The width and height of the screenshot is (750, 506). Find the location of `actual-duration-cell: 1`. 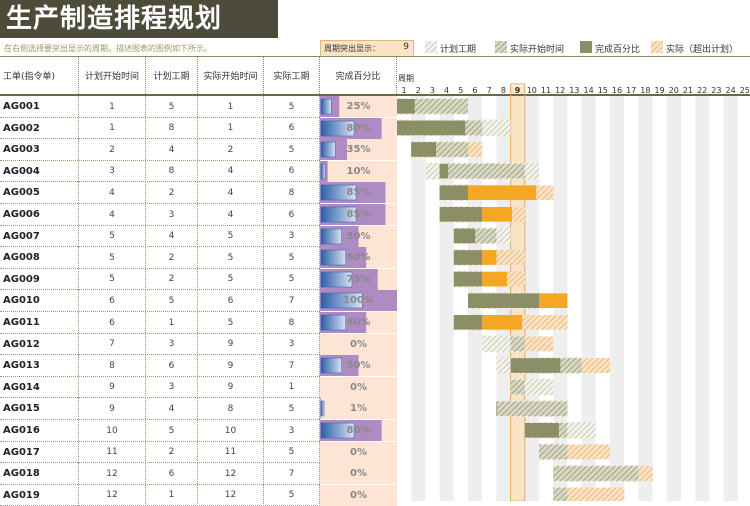

actual-duration-cell: 1 is located at coordinates (292, 387).